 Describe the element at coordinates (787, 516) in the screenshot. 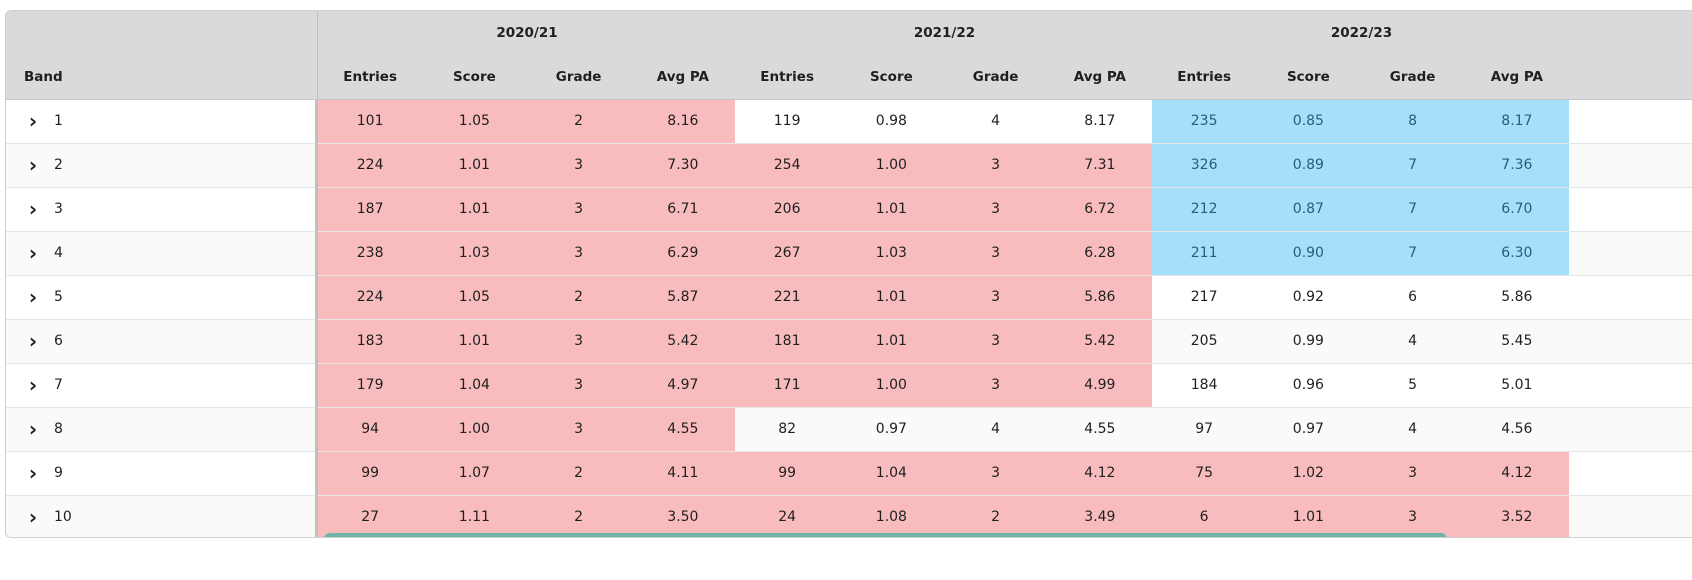

I see `cell-entries-2021-22: 24` at that location.